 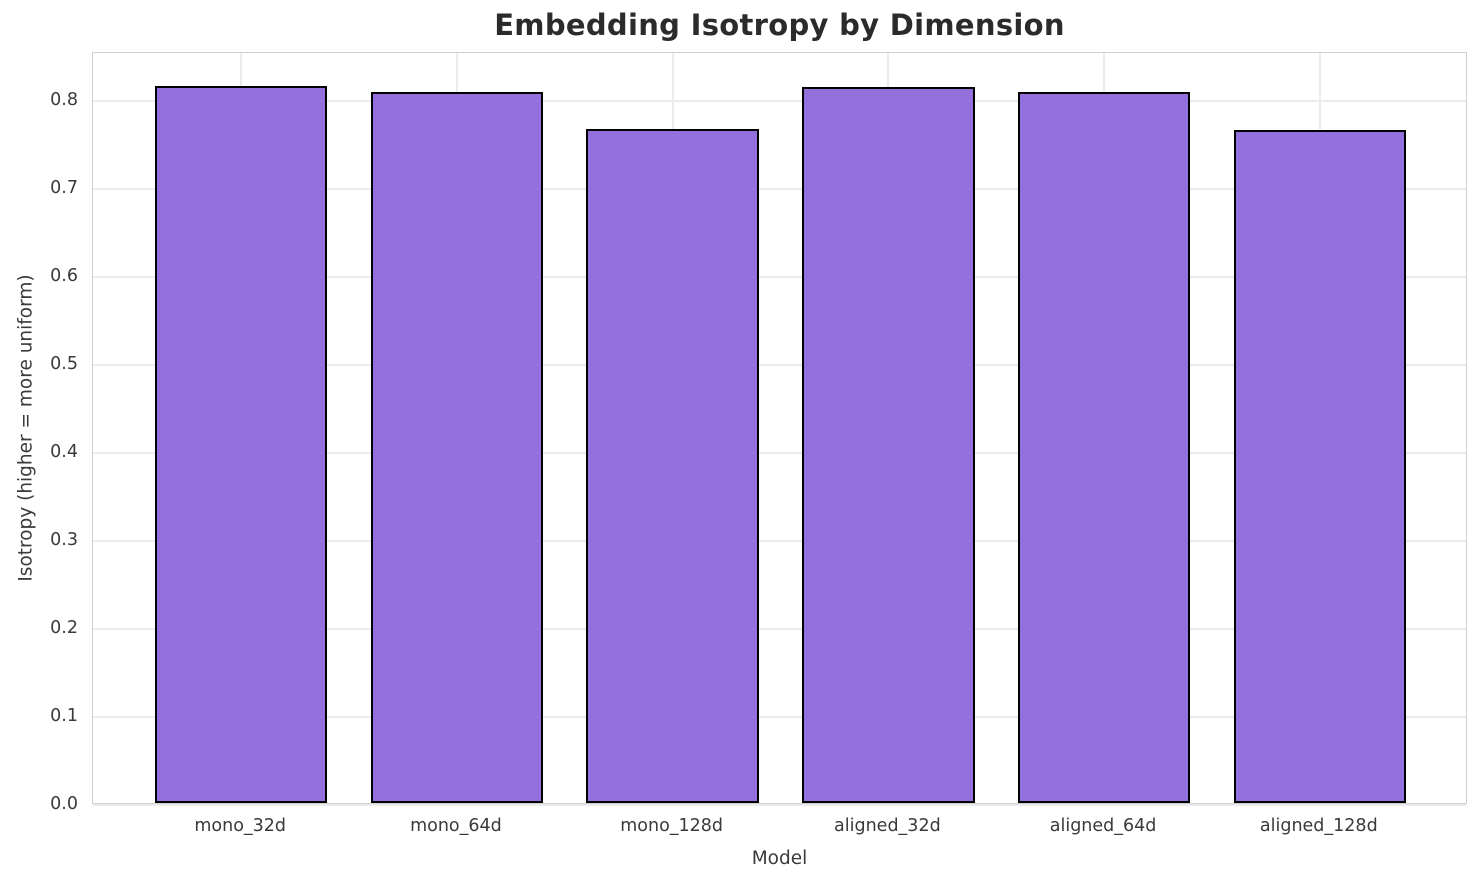 I want to click on x-tick-label-aligned_128d: aligned_128d, so click(x=1318, y=826).